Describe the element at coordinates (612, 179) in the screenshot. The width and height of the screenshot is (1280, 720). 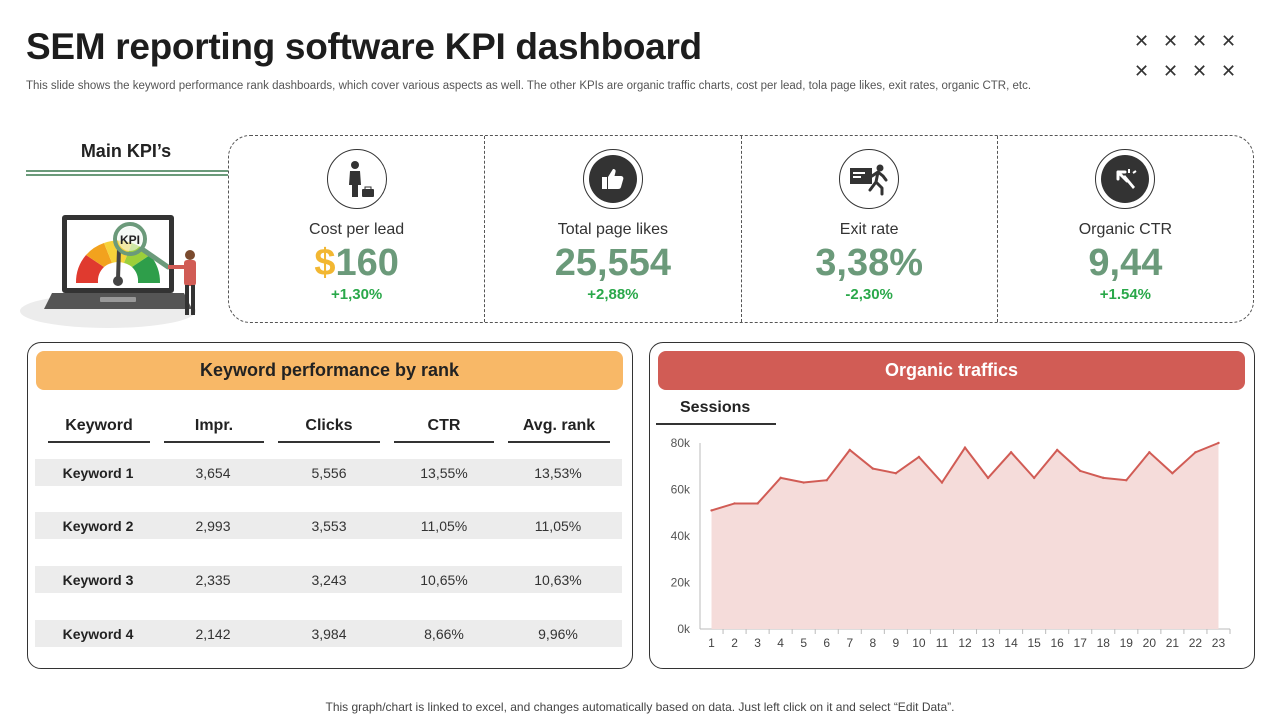
I see `thumbs-up-icon` at that location.